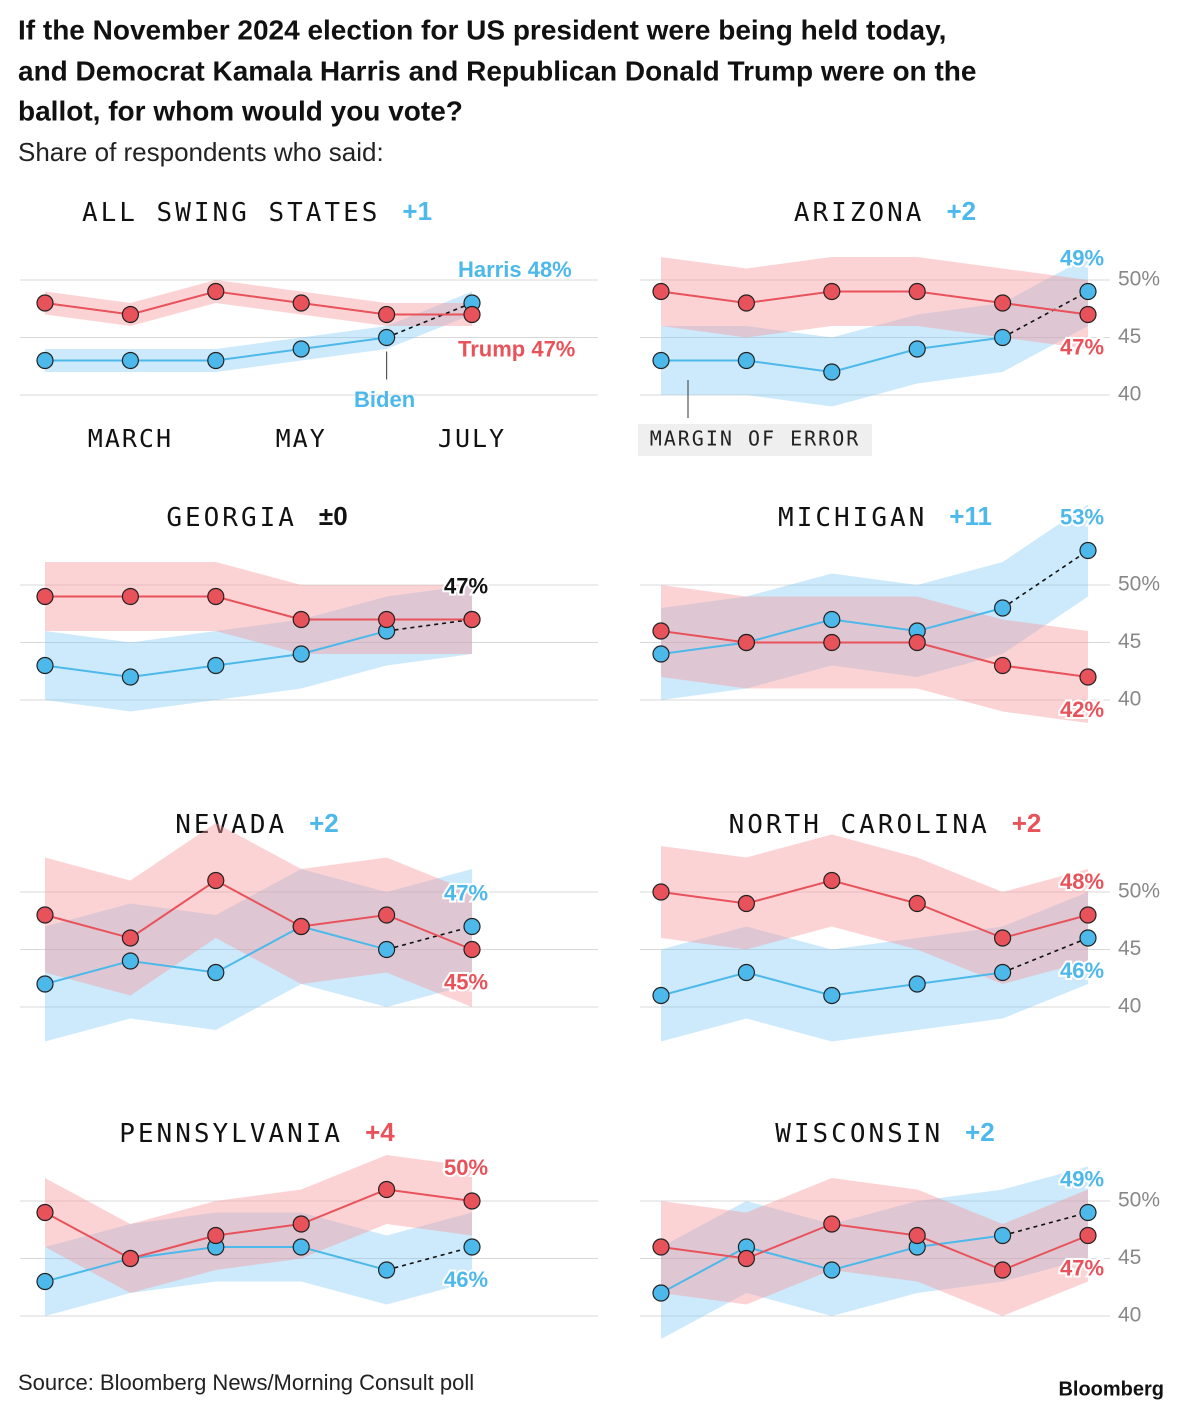 The width and height of the screenshot is (1196, 1424). Describe the element at coordinates (859, 213) in the screenshot. I see `panel-title-text: ARIZONA` at that location.